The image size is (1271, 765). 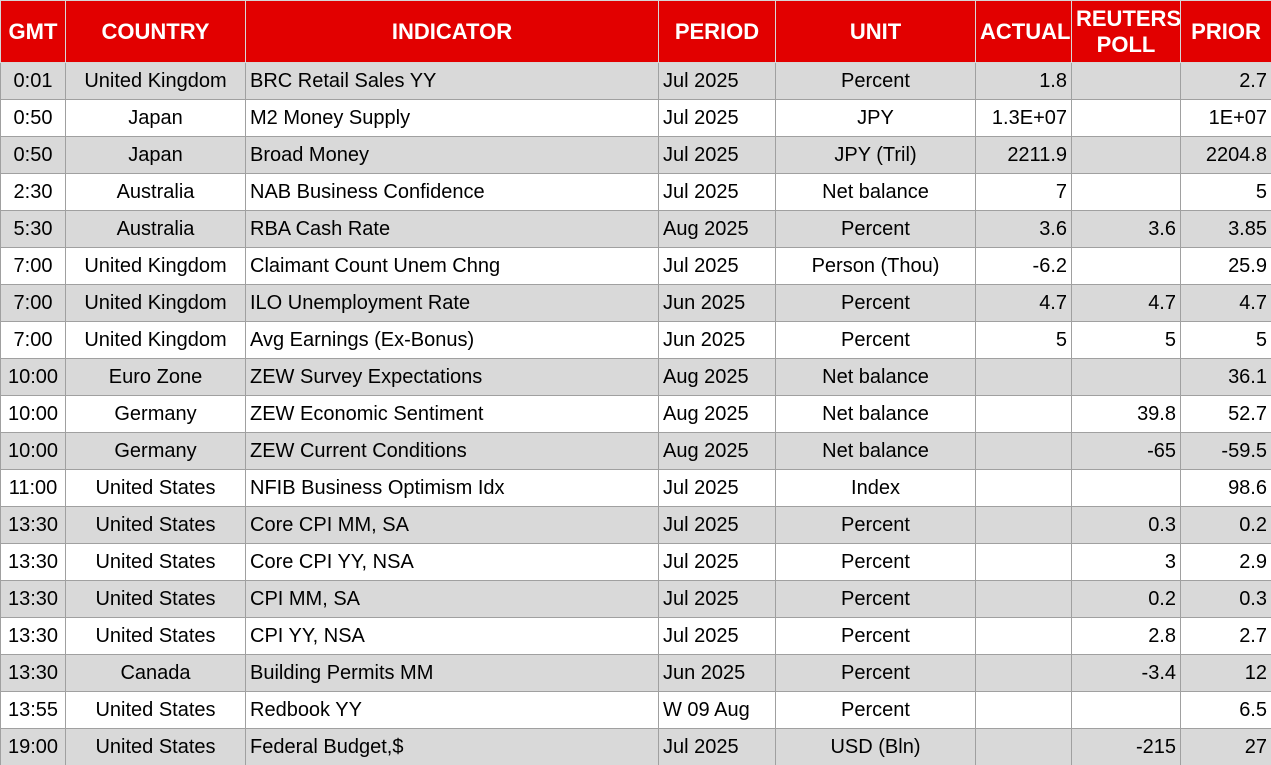 I want to click on header-cell: GMT, so click(x=33, y=31).